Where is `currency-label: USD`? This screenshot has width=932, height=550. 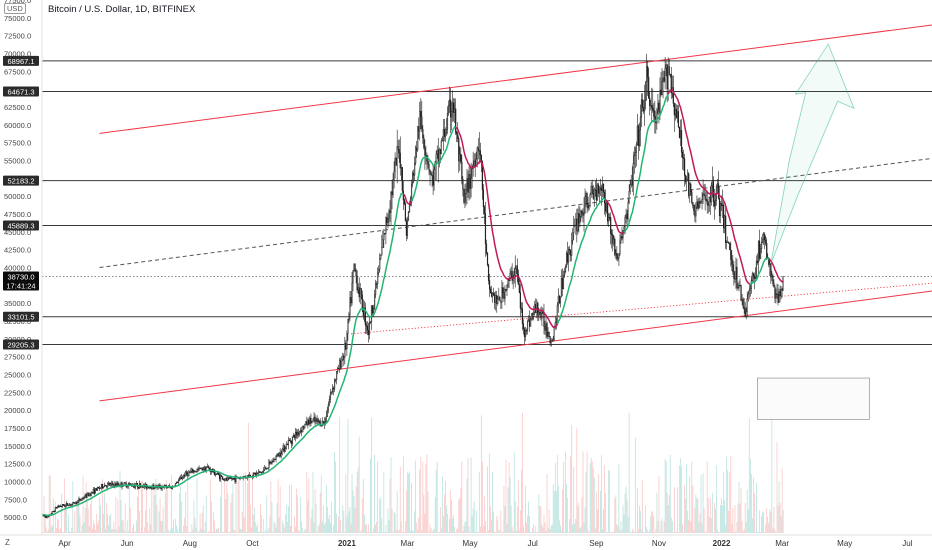
currency-label: USD is located at coordinates (15, 8).